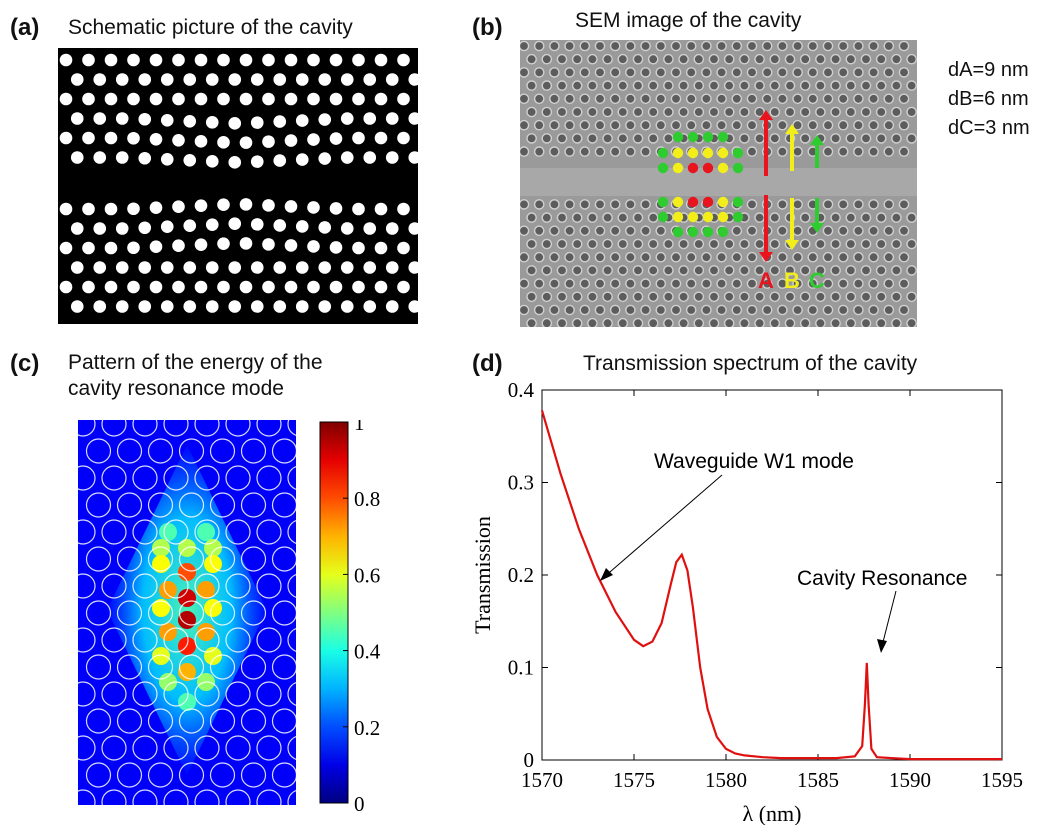 The height and width of the screenshot is (825, 1054). What do you see at coordinates (367, 575) in the screenshot?
I see `colorbar-tick-label: 0.6` at bounding box center [367, 575].